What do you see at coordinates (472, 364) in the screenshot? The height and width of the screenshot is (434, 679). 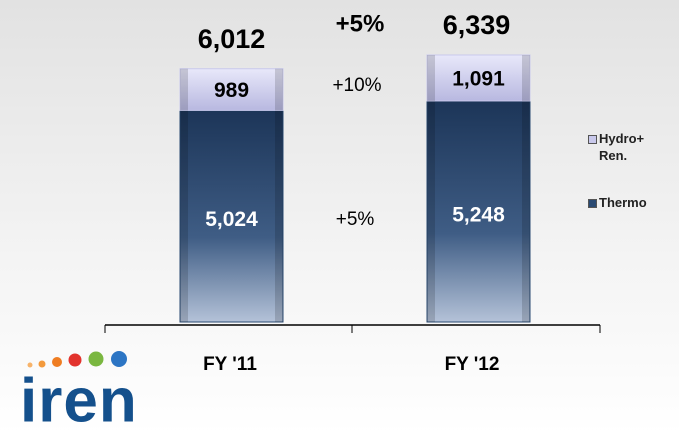 I see `x-tick-label: FY '12` at bounding box center [472, 364].